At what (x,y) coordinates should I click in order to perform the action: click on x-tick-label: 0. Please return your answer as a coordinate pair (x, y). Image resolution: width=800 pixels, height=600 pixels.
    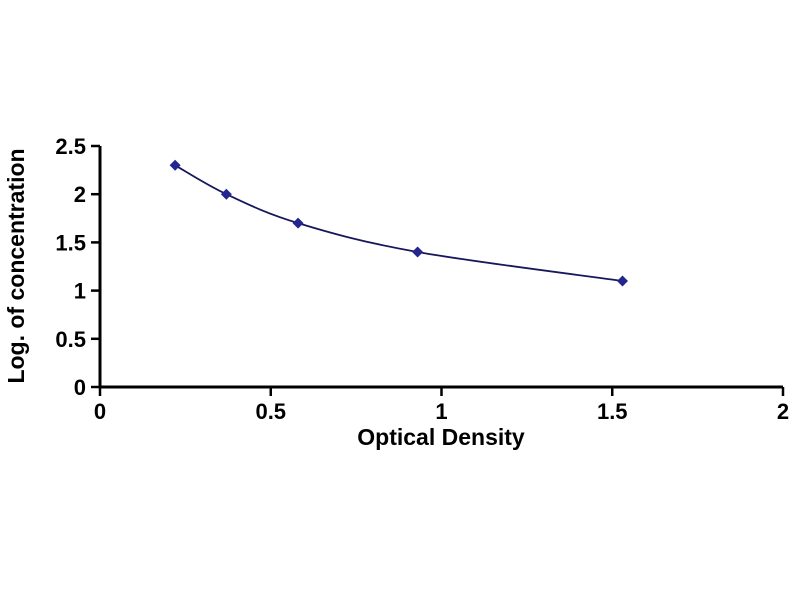
    Looking at the image, I should click on (100, 411).